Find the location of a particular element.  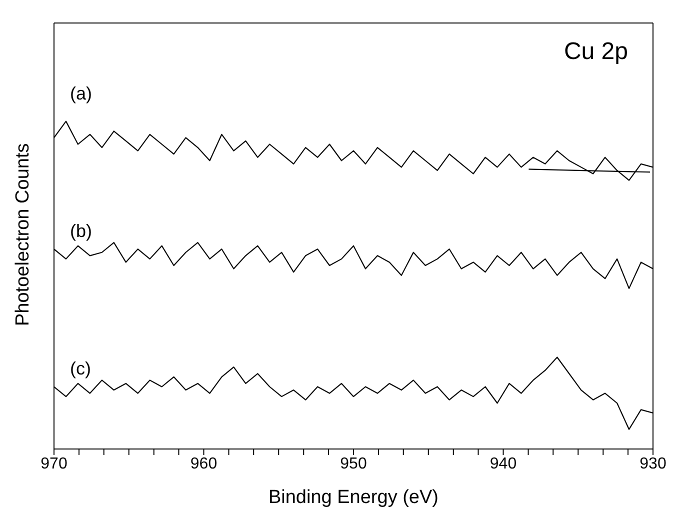

x-tick-label: 930 is located at coordinates (653, 463).